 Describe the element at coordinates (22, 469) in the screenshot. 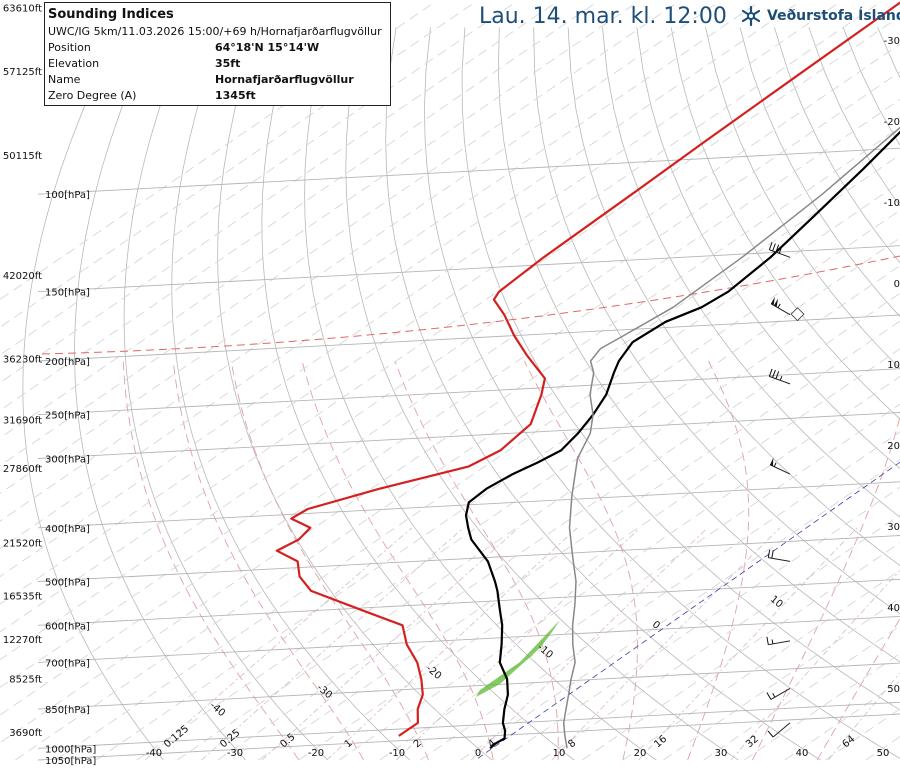

I see `altitude-tick-label: 27860ft` at that location.